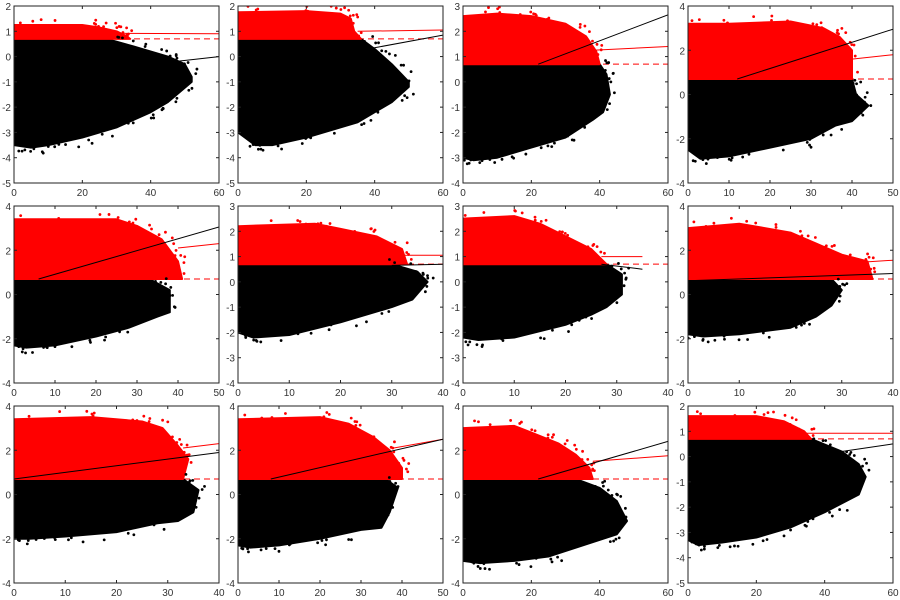  What do you see at coordinates (603, 460) in the screenshot?
I see `black-fit-line` at bounding box center [603, 460].